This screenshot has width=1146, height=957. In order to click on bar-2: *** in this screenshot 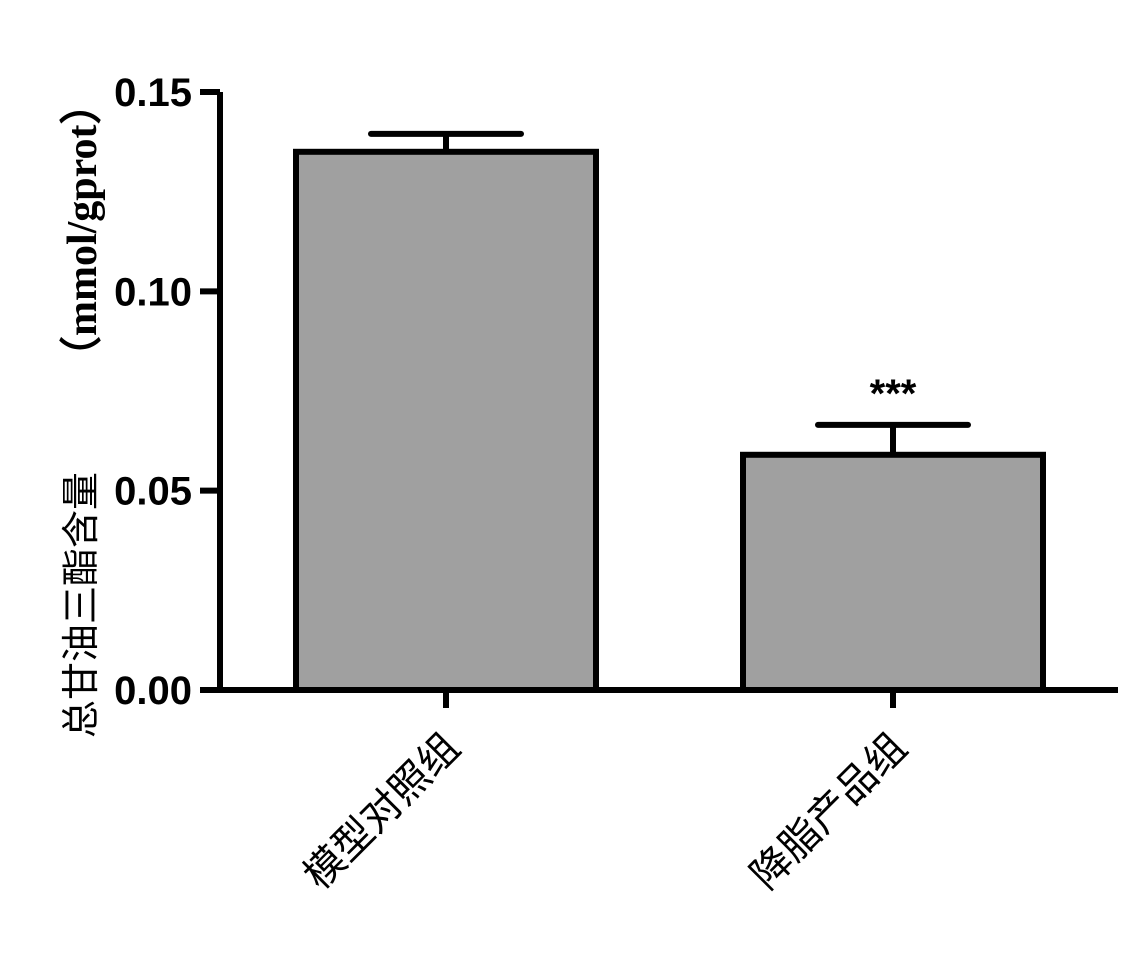, I will do `click(893, 532)`.